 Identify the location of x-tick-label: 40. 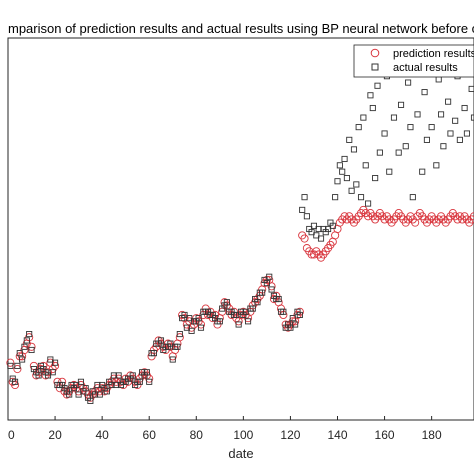
(102, 435).